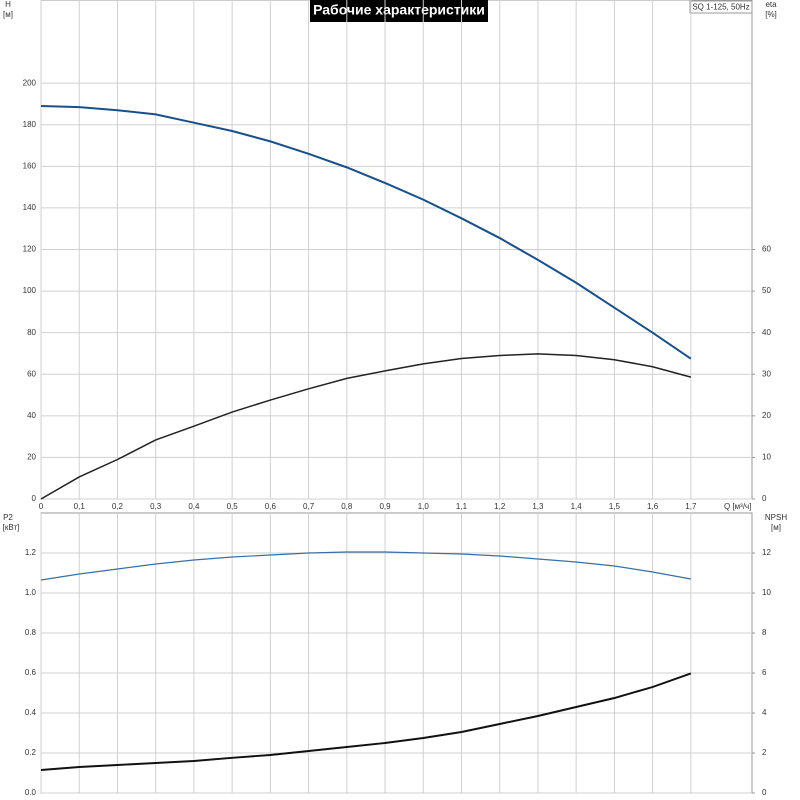  I want to click on x-tick-label: 1,2, so click(500, 506).